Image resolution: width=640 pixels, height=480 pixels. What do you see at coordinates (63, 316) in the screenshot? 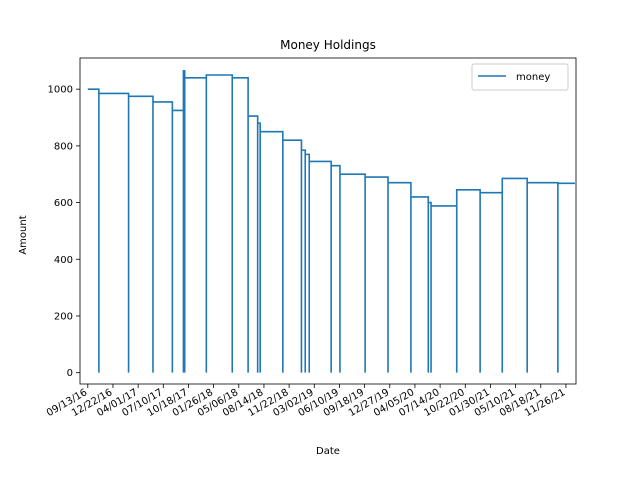
I see `y-tick-label-200: 200` at bounding box center [63, 316].